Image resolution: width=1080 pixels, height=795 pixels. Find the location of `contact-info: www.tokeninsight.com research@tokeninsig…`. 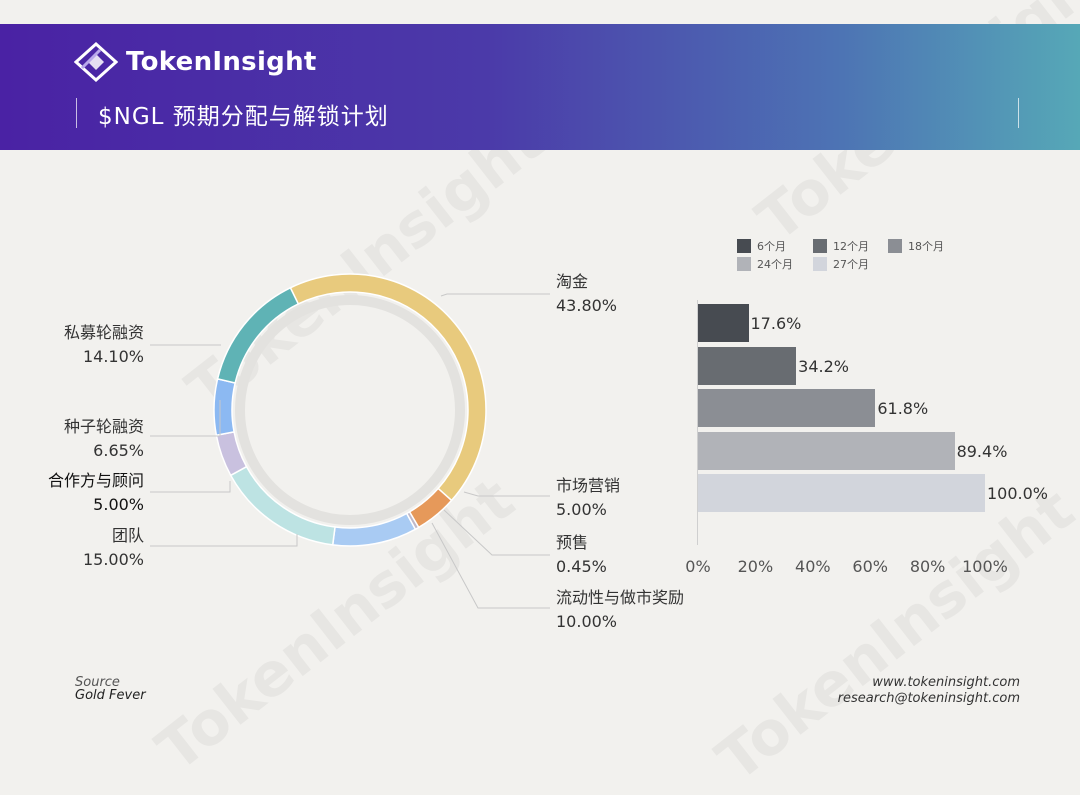

contact-info: www.tokeninsight.com research@tokeninsig… is located at coordinates (929, 691).